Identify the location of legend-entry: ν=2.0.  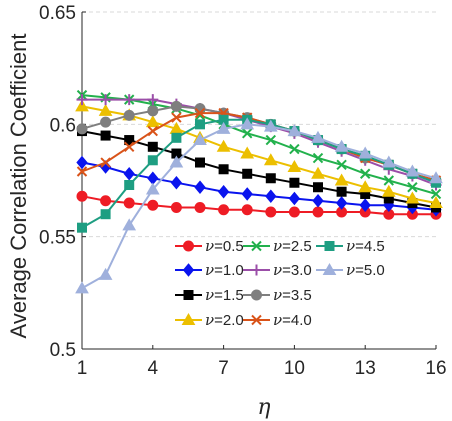
(209, 320).